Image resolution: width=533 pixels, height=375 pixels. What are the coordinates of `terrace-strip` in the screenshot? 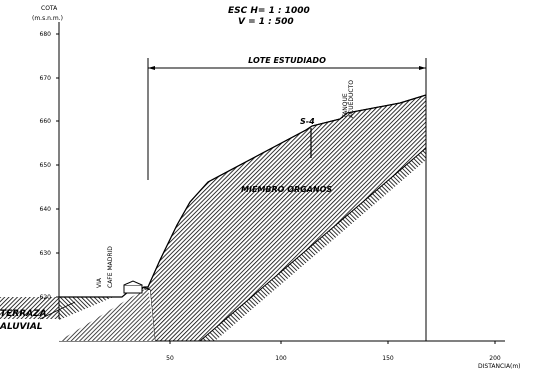 It's located at (29, 308).